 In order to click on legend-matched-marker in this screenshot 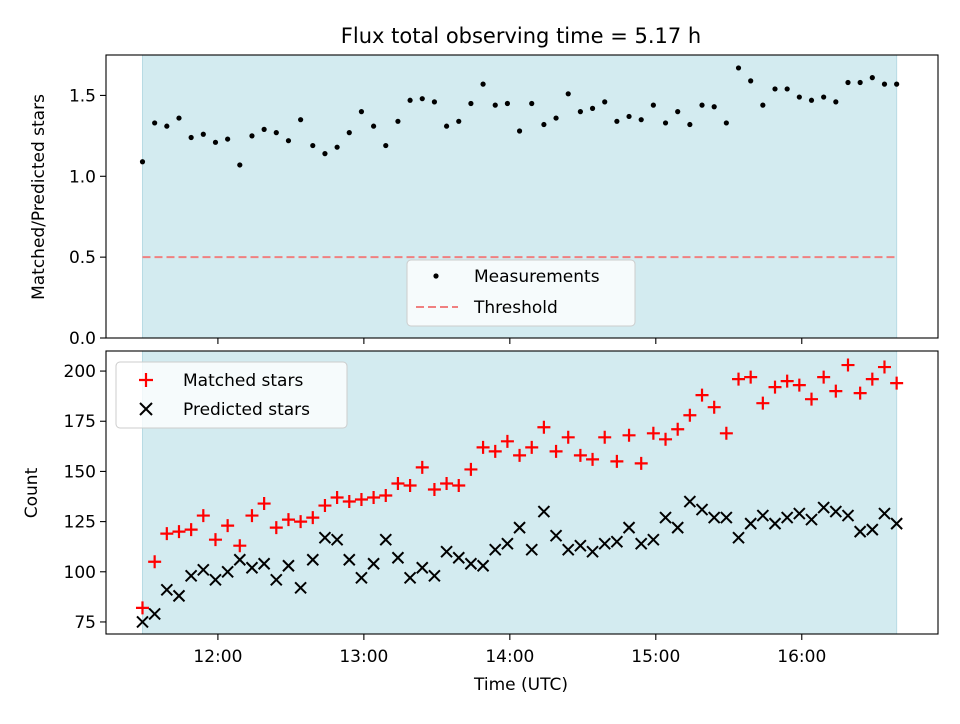, I will do `click(146, 380)`.